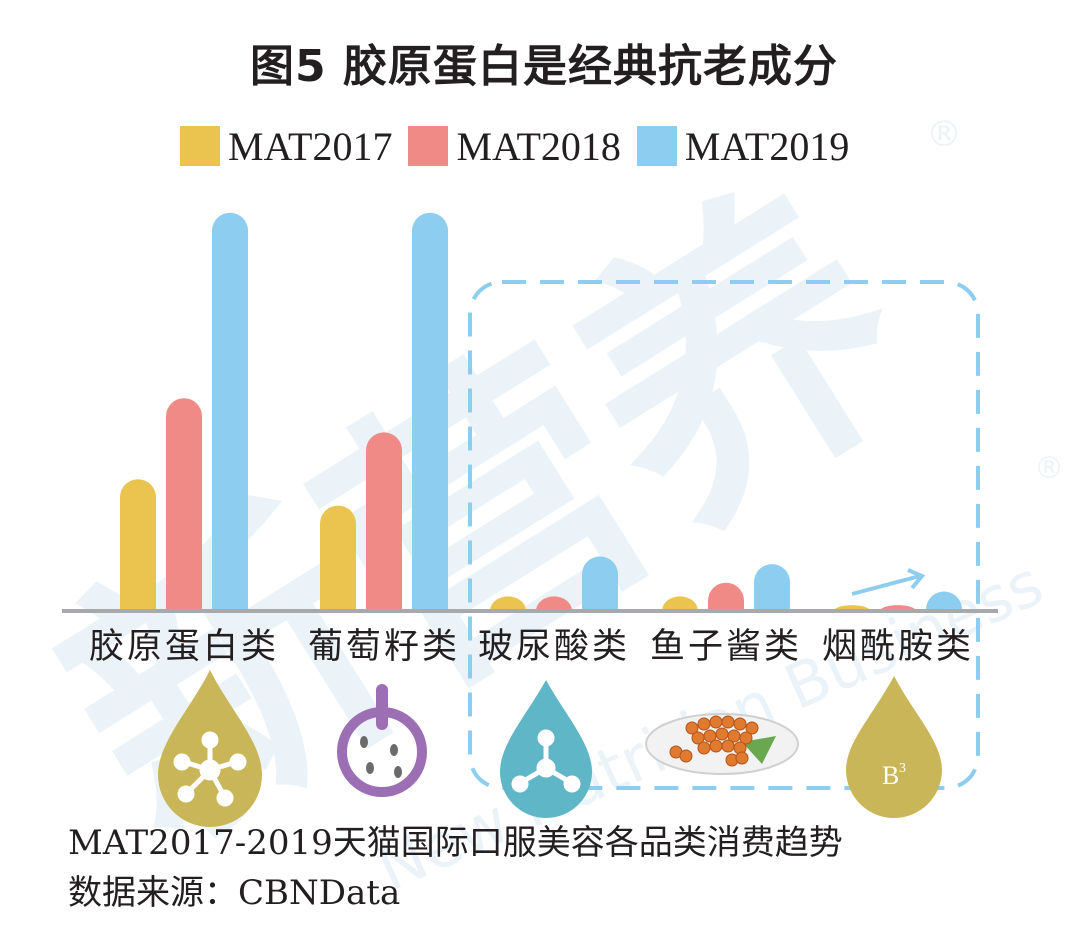 The height and width of the screenshot is (950, 1088). What do you see at coordinates (382, 740) in the screenshot?
I see `grape-seed-icon` at bounding box center [382, 740].